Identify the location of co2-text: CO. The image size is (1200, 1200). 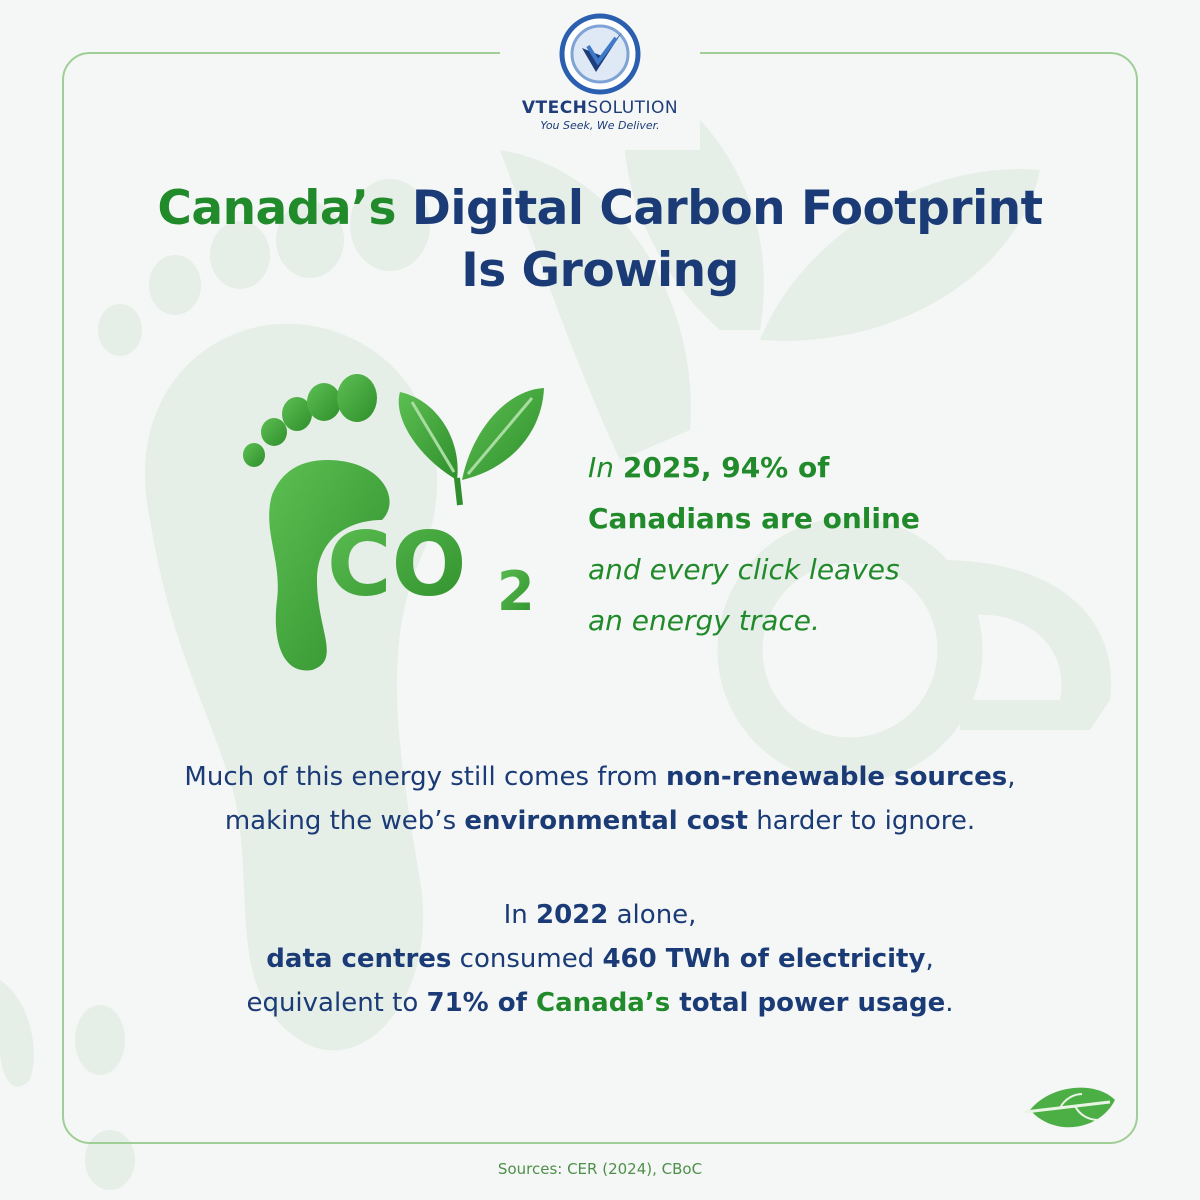
(396, 564).